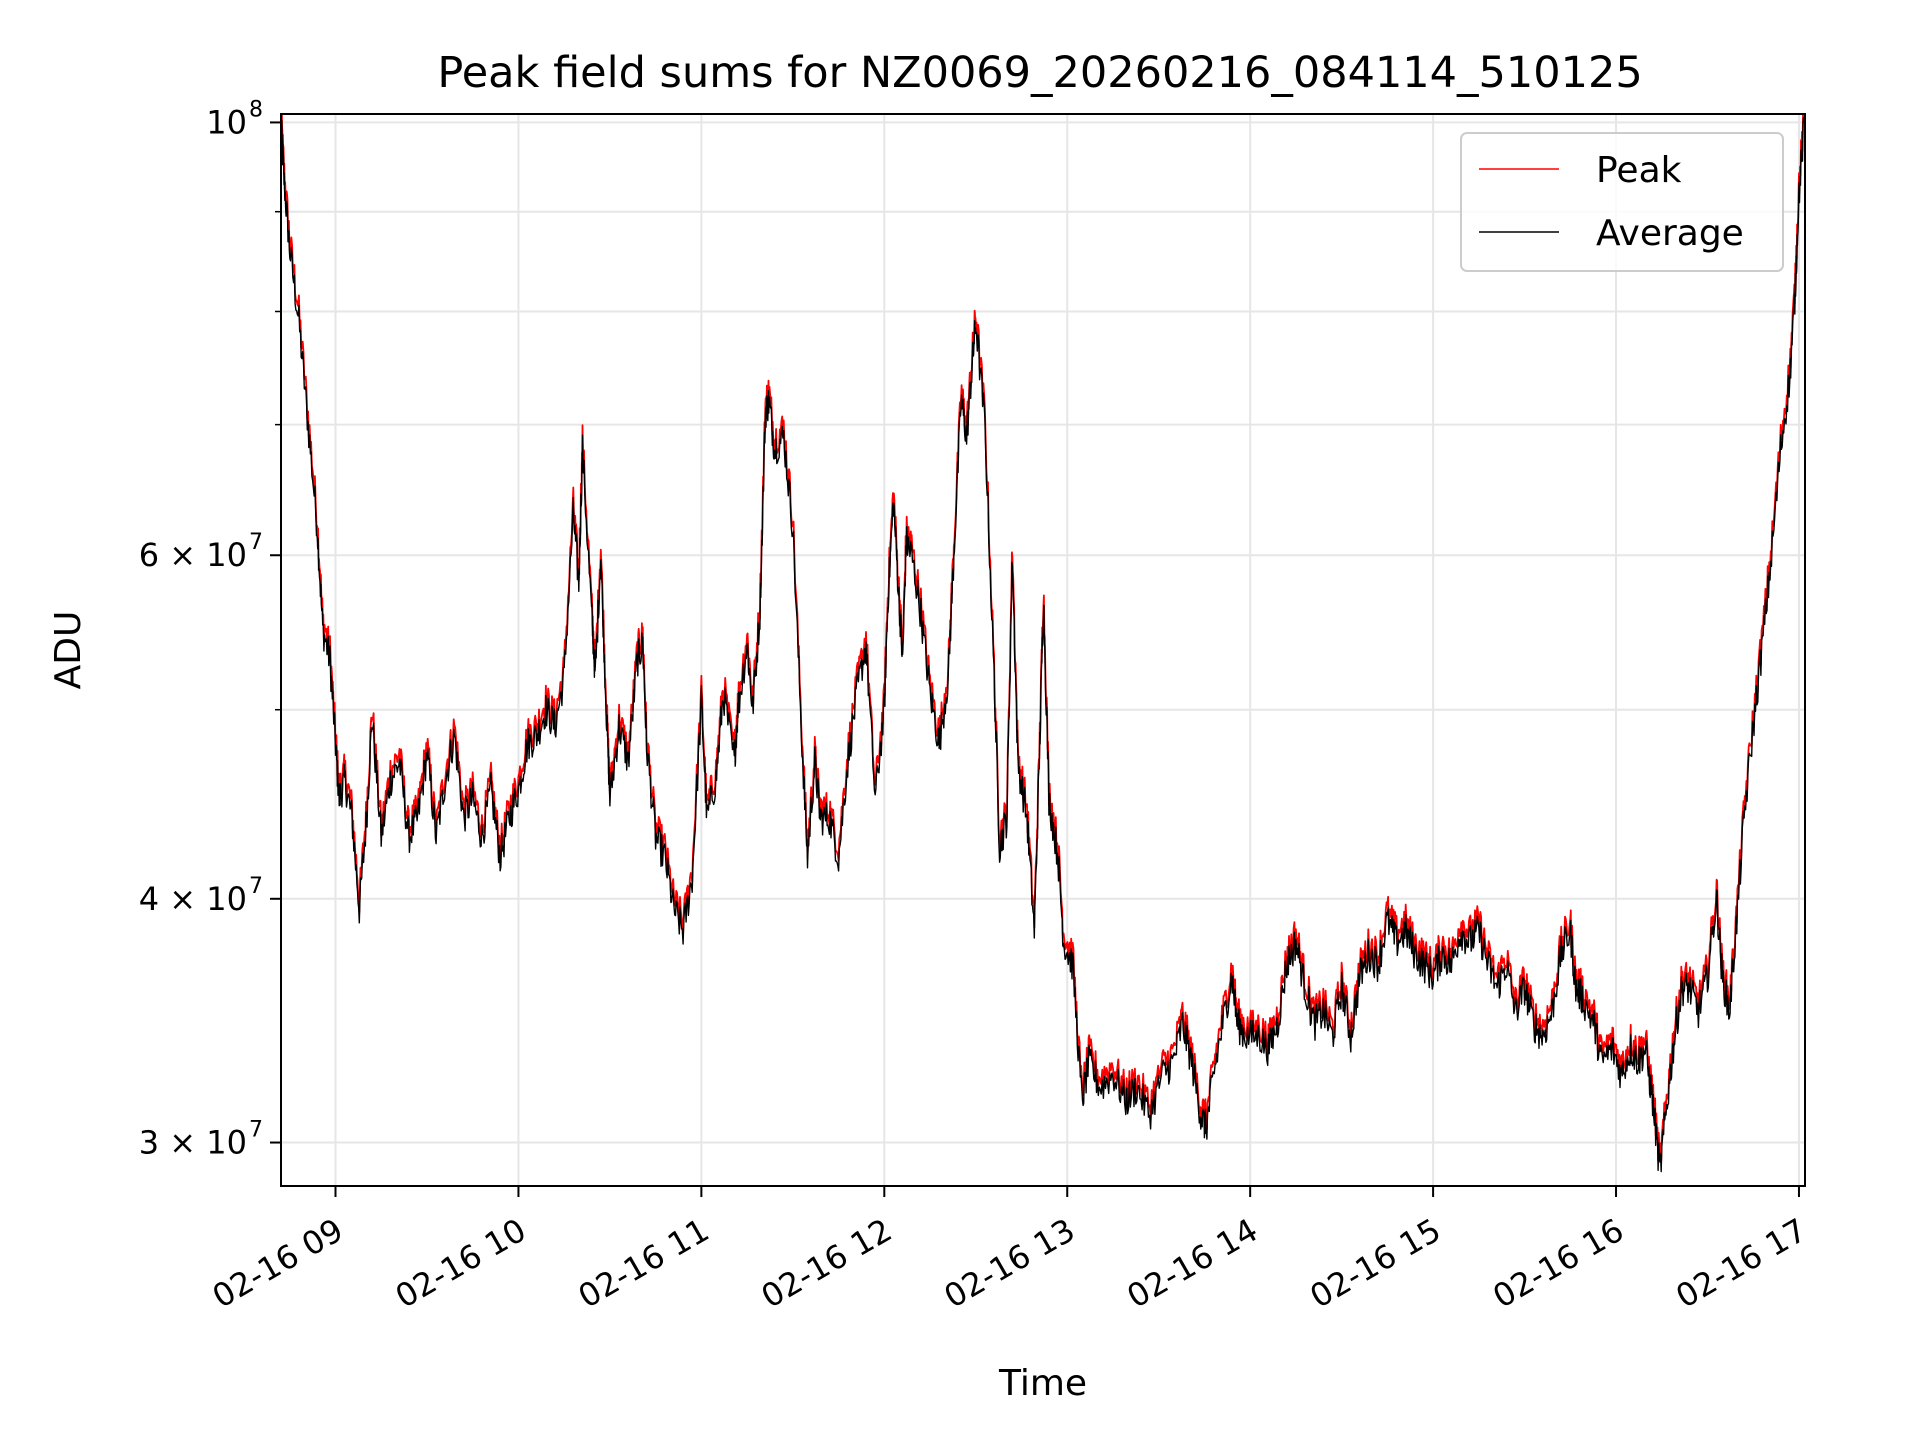 This screenshot has width=1920, height=1440. What do you see at coordinates (226, 122) in the screenshot?
I see `y-tick-label-base: 10` at bounding box center [226, 122].